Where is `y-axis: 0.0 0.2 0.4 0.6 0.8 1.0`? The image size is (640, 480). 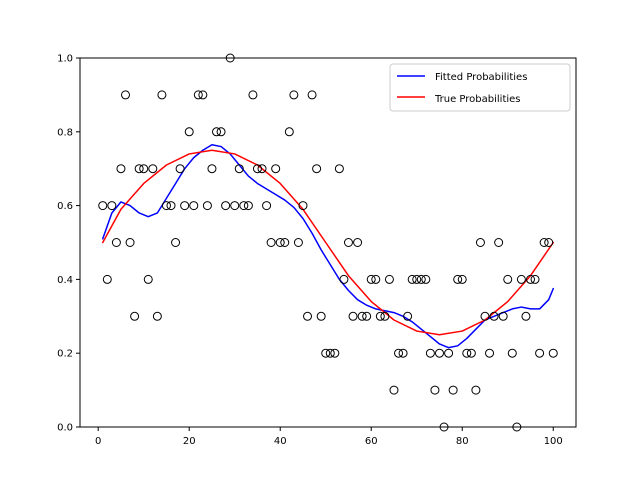
y-axis: 0.0 0.2 0.4 0.6 0.8 1.0 is located at coordinates (68, 244).